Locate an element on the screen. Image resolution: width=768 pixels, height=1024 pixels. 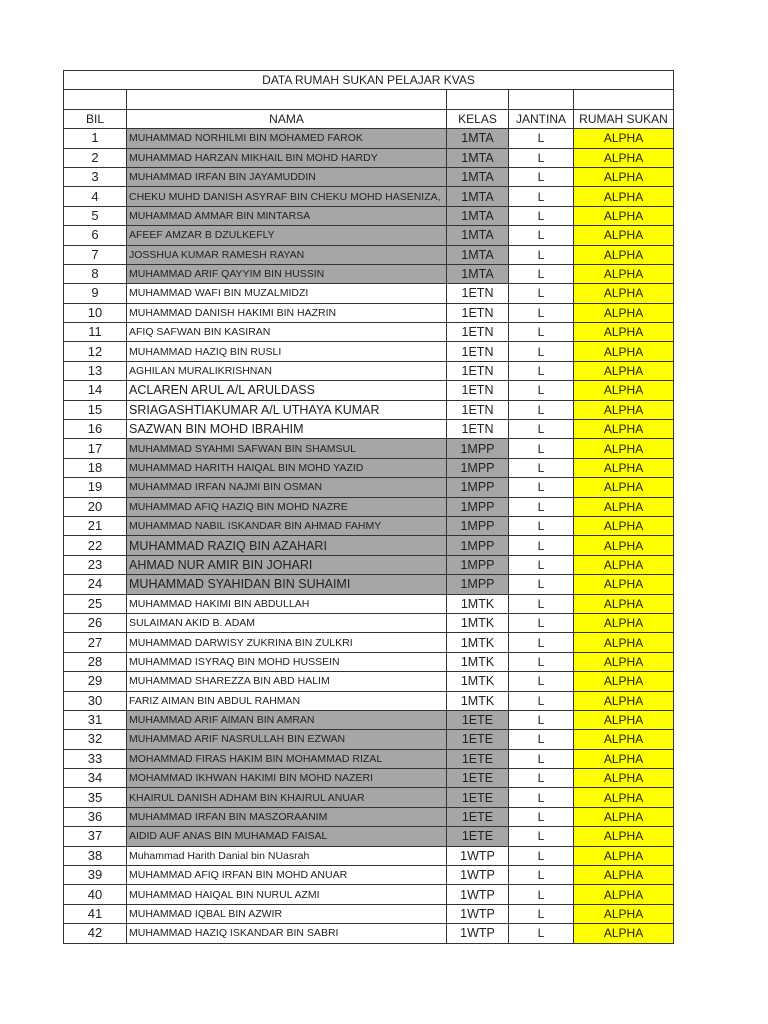
name-cell: KHAIRUL DANISH ADHAM BIN KHAIRUL ANUAR is located at coordinates (286, 797).